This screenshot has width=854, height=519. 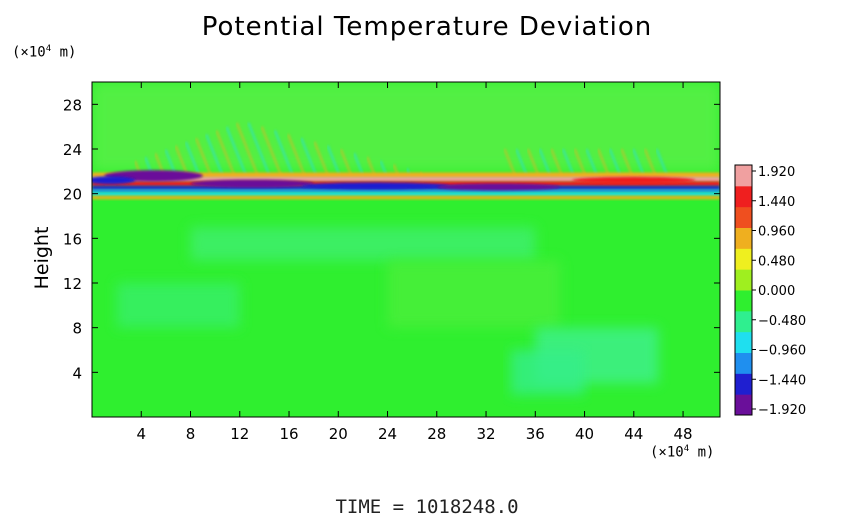 What do you see at coordinates (77, 329) in the screenshot?
I see `y-tick-label: 8` at bounding box center [77, 329].